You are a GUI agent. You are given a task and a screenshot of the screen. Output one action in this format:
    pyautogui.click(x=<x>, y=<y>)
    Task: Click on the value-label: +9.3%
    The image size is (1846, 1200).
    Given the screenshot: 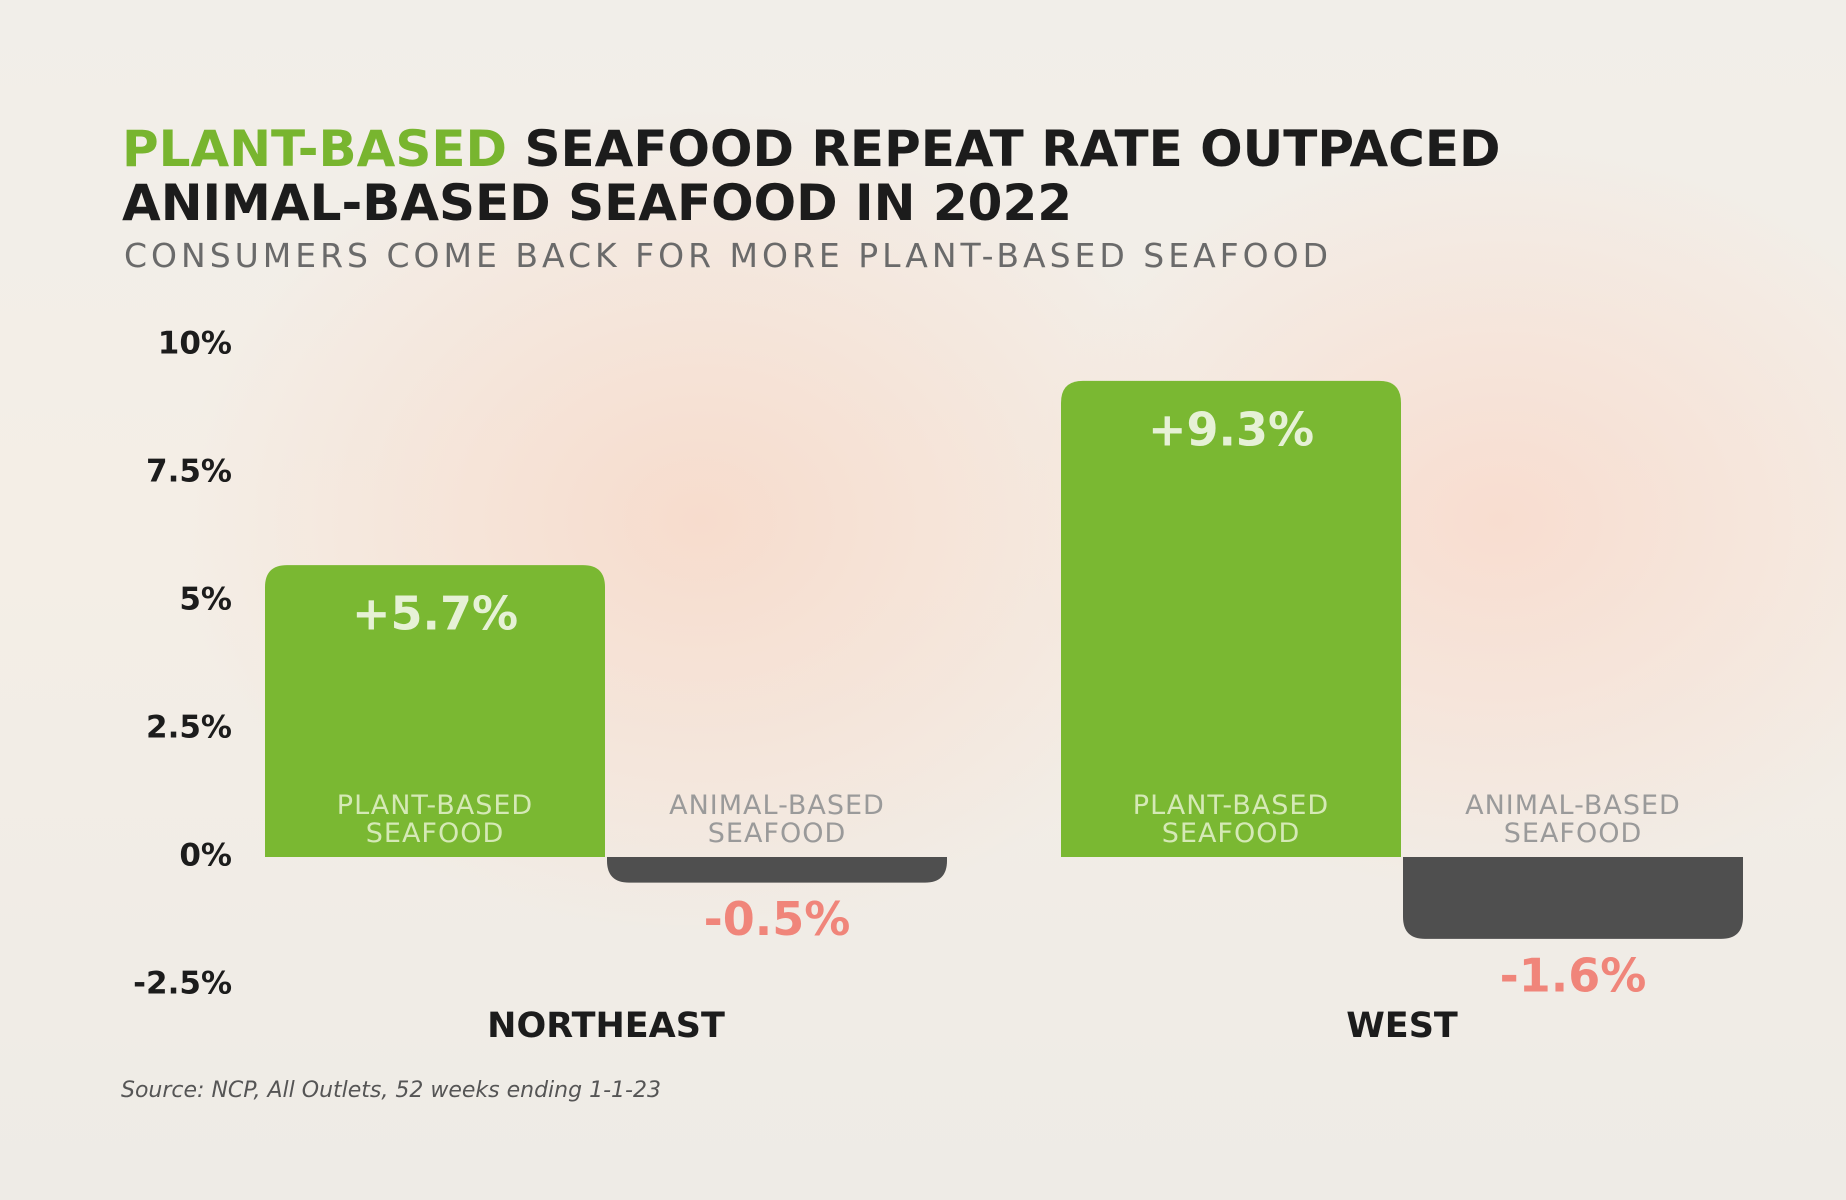 What is the action you would take?
    pyautogui.click(x=1231, y=429)
    